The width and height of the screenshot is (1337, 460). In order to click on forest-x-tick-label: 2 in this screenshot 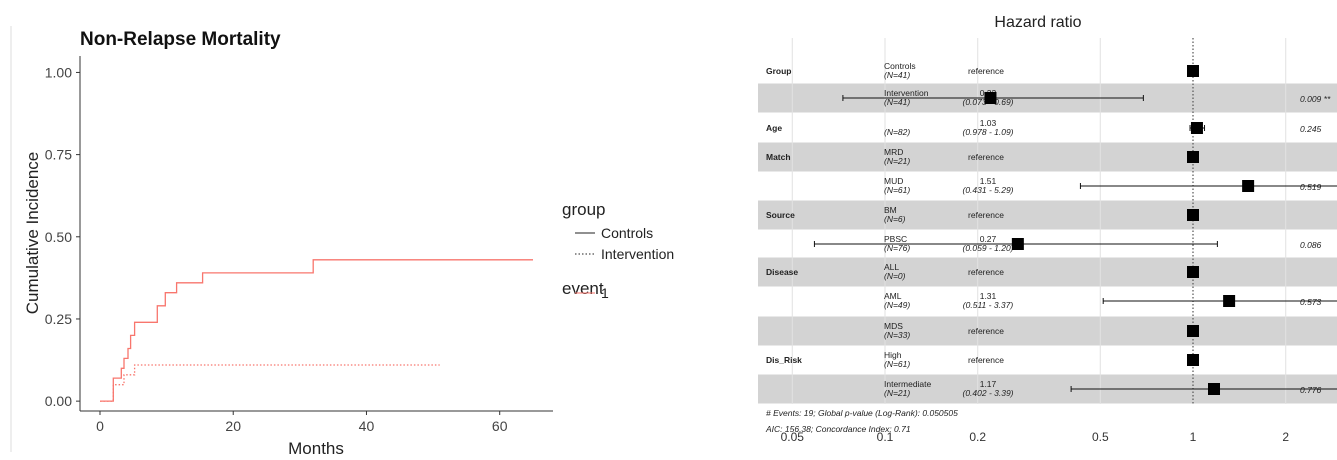, I will do `click(1285, 437)`.